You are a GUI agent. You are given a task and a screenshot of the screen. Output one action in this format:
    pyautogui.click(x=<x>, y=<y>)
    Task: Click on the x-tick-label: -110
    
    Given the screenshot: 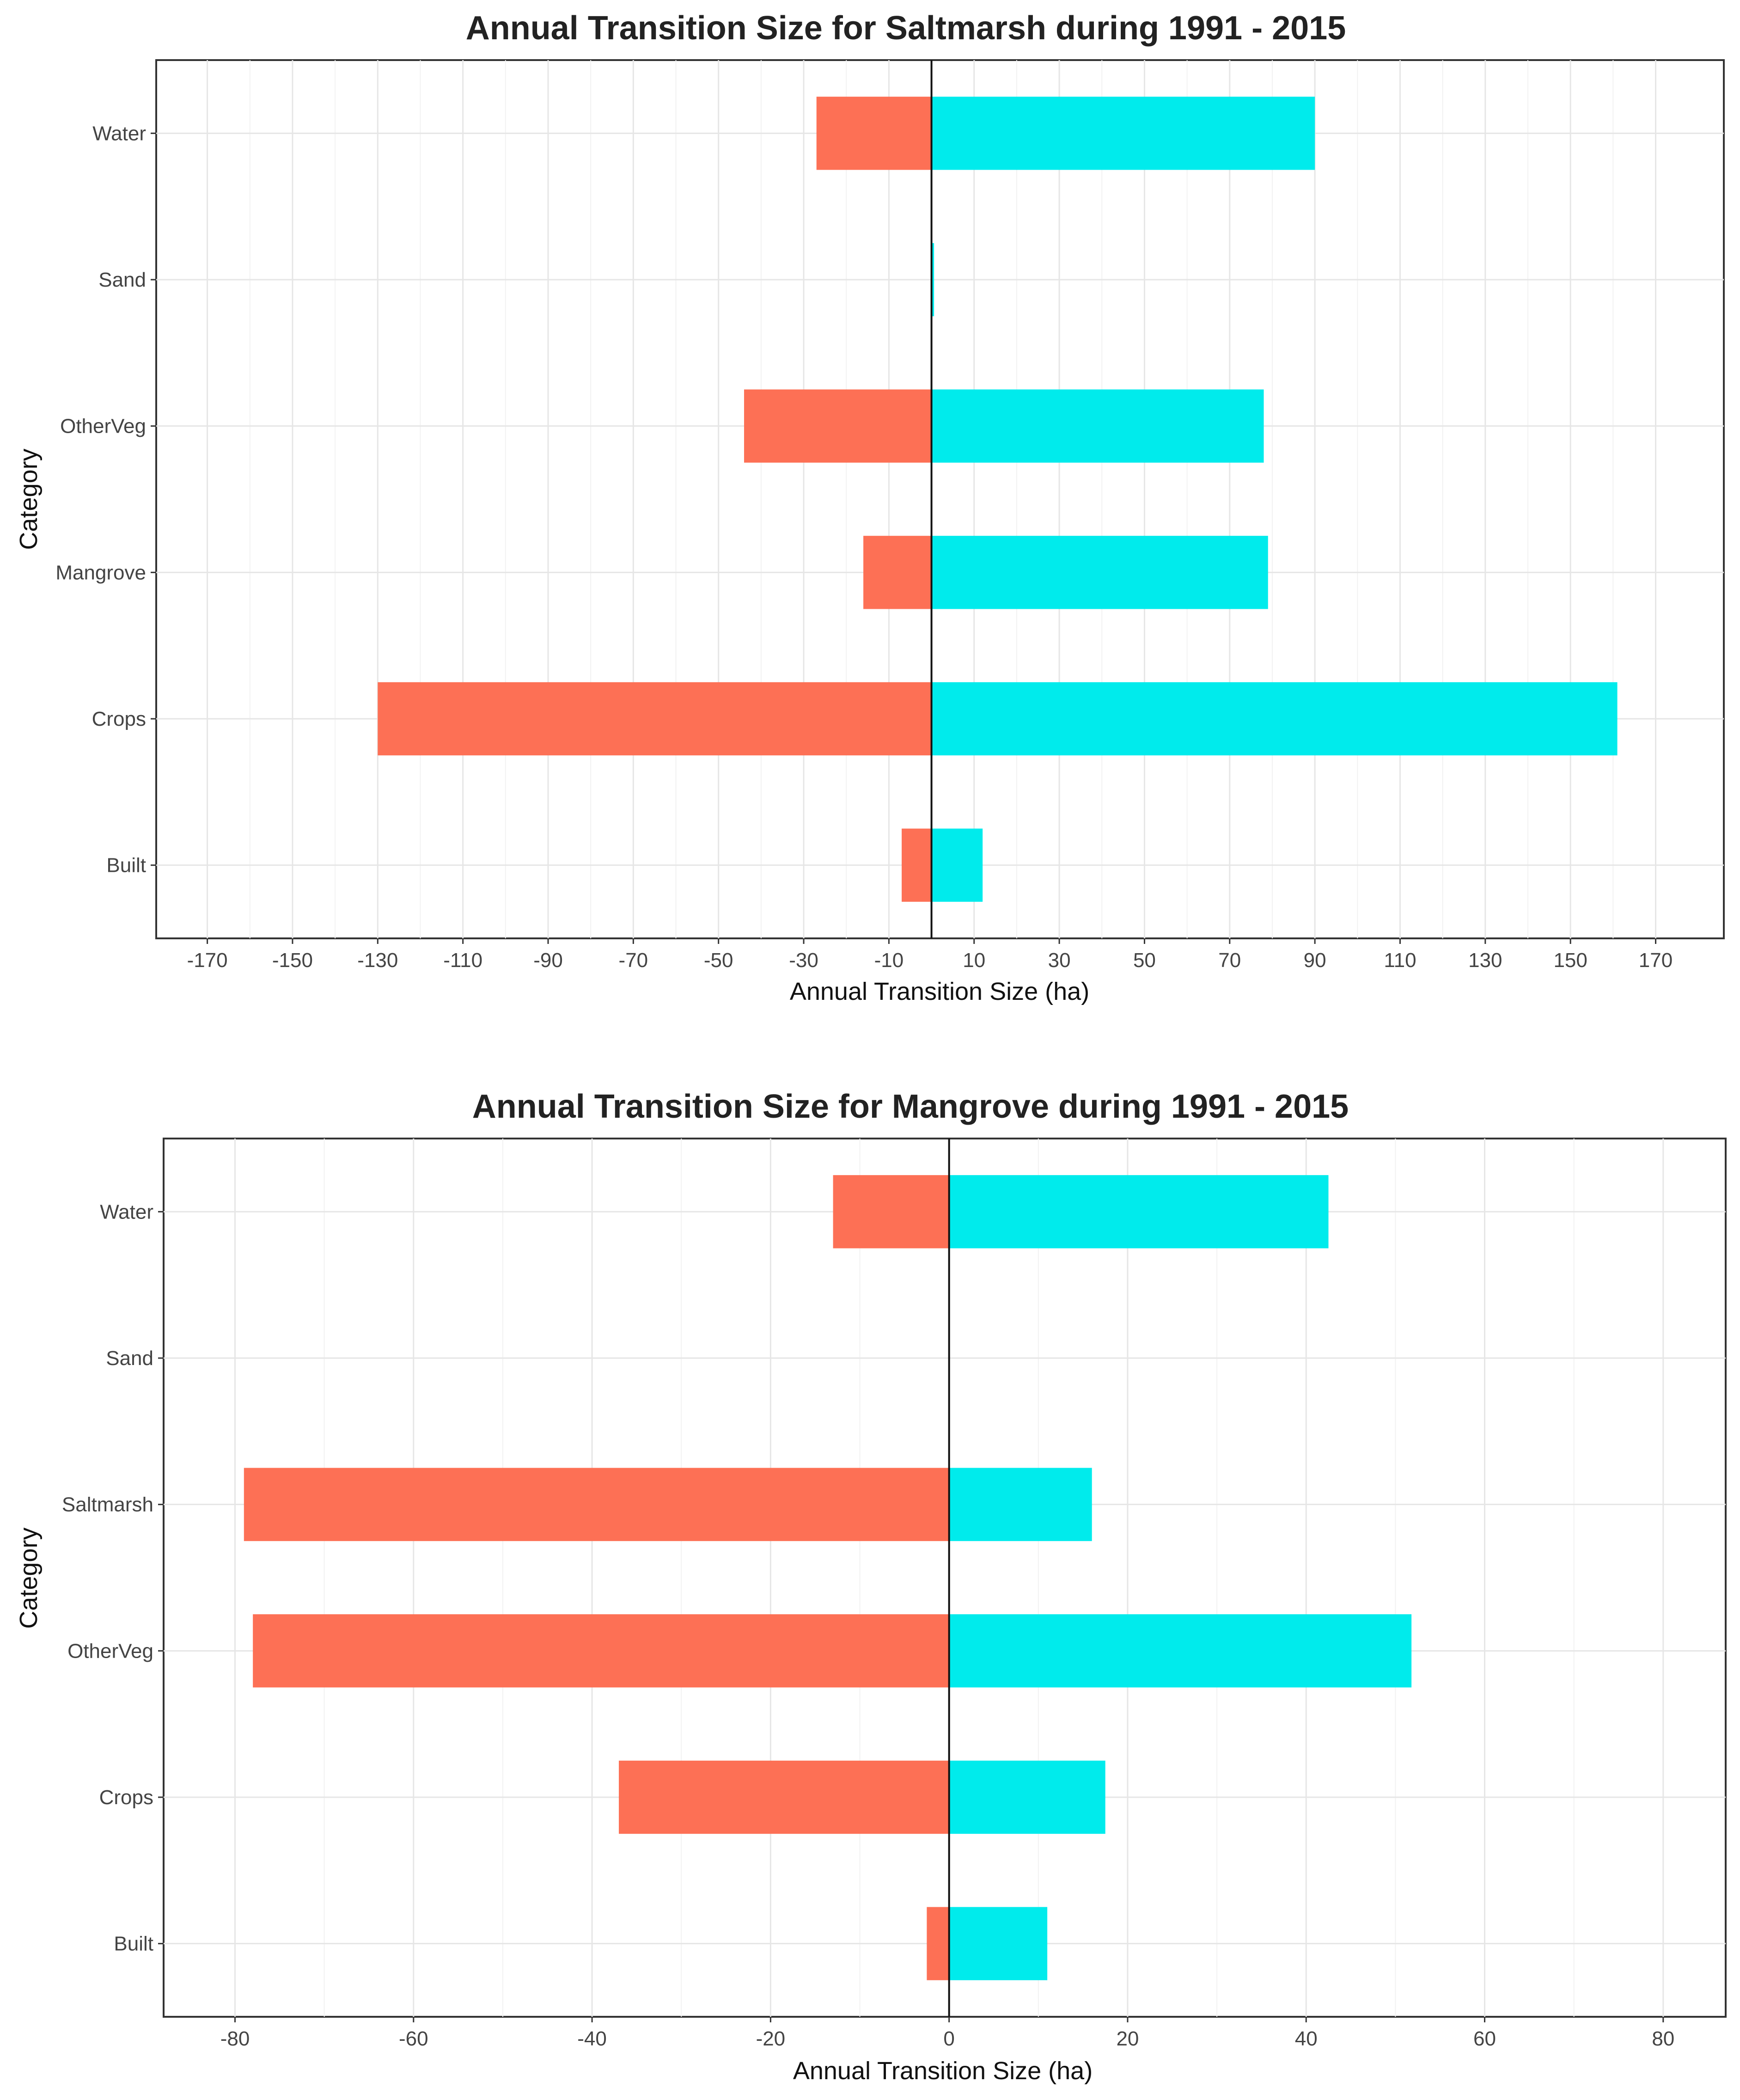 What is the action you would take?
    pyautogui.click(x=462, y=960)
    